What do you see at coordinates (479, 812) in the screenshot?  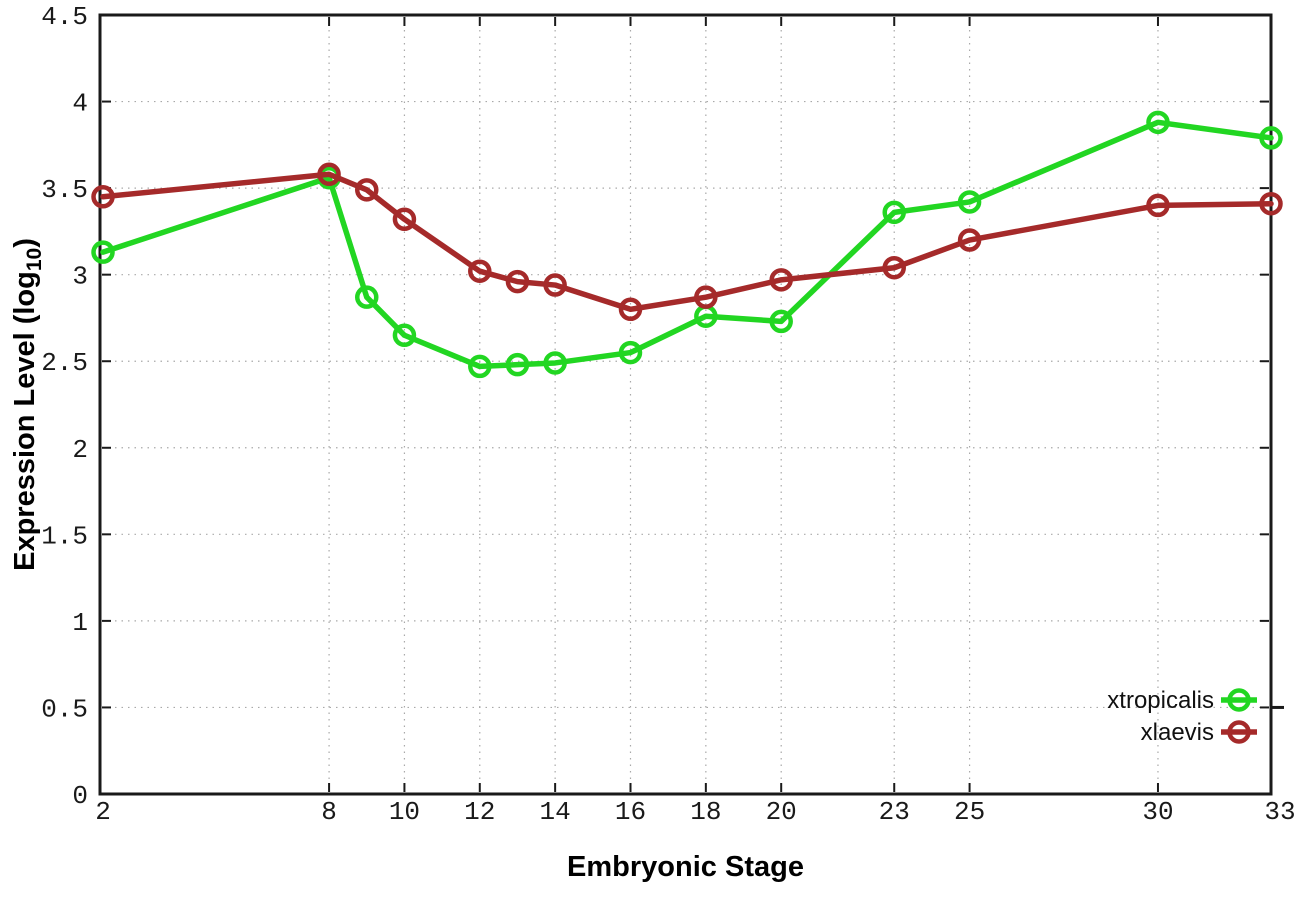 I see `x-tick-label: 12` at bounding box center [479, 812].